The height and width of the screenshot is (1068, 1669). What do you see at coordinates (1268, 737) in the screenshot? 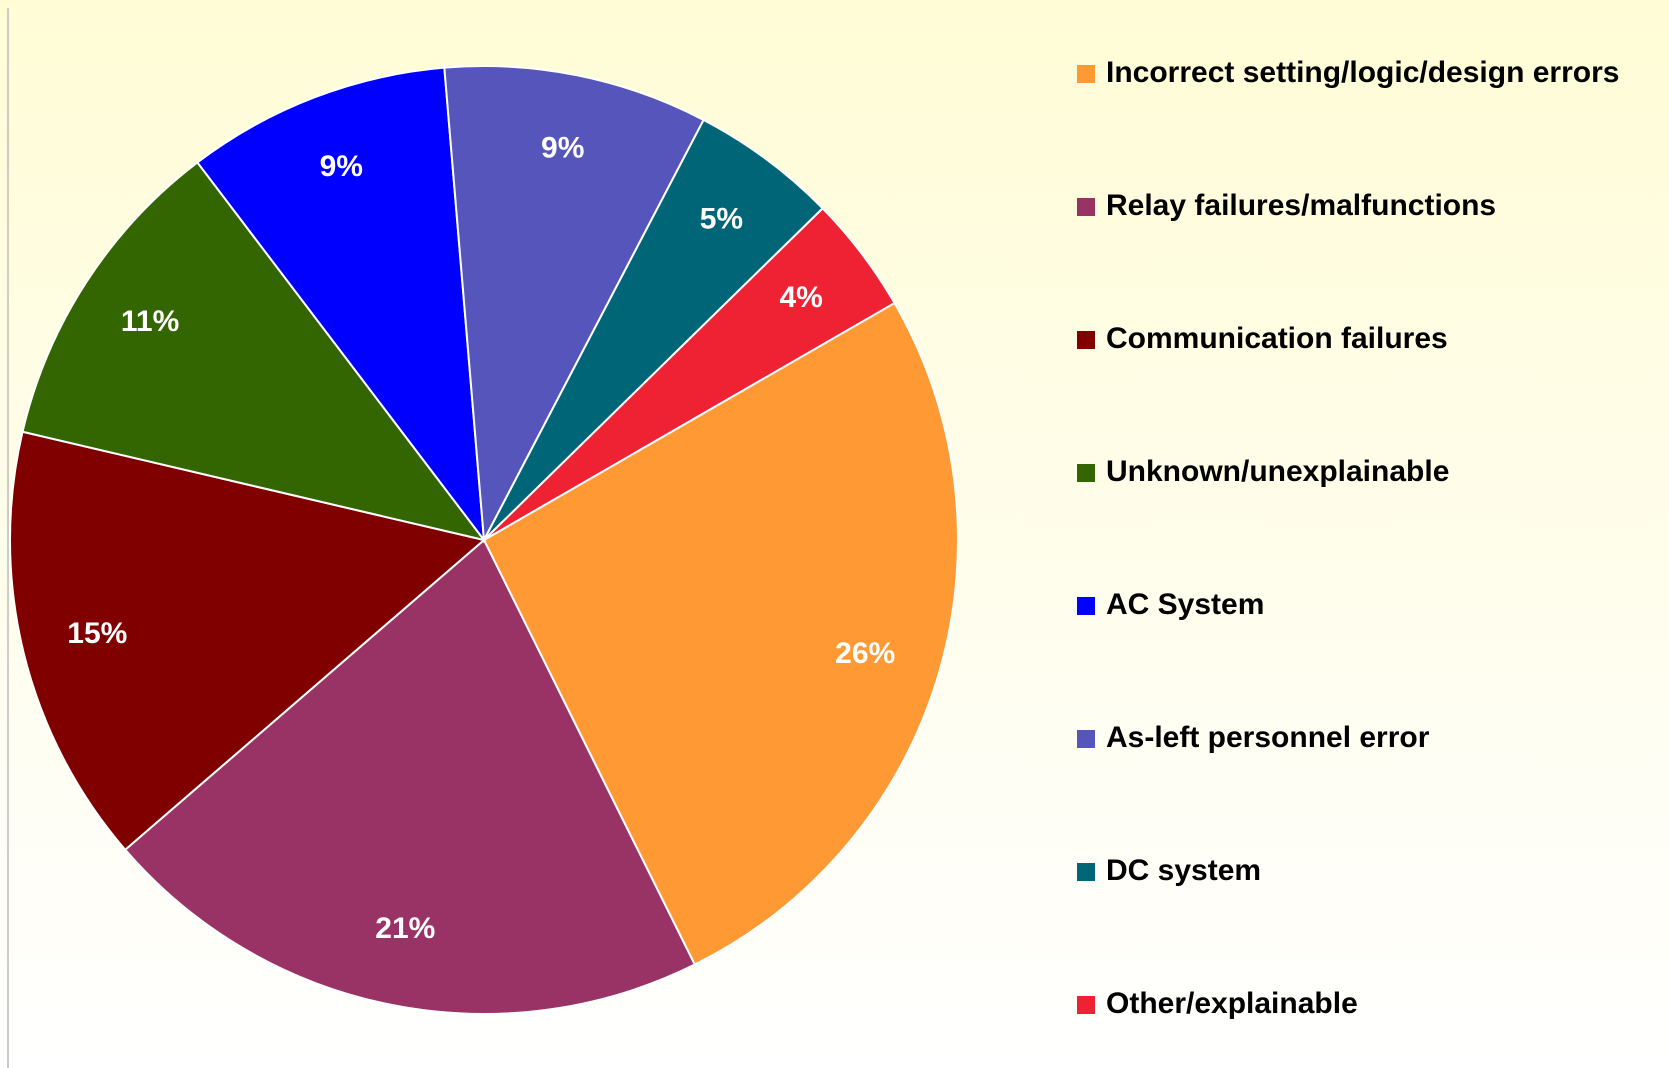
I see `legend-label: As-left personnel error` at bounding box center [1268, 737].